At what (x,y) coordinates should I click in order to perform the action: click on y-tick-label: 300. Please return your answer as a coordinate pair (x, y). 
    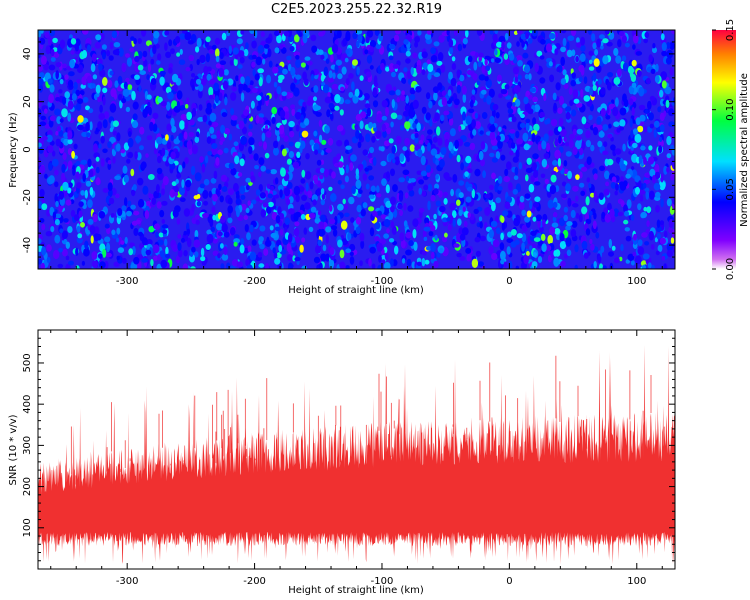
    Looking at the image, I should click on (27, 445).